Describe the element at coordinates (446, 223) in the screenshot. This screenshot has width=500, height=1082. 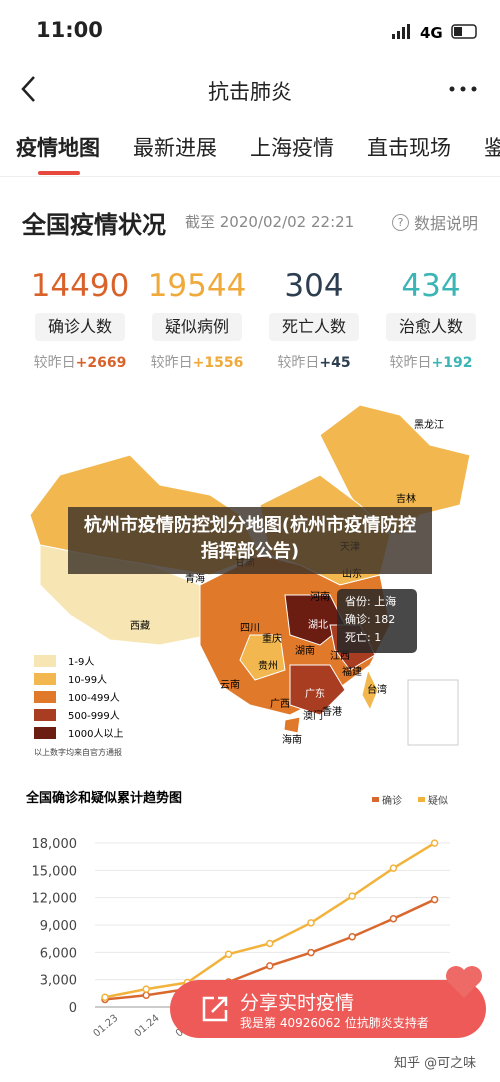
I see `help-text: 数据说明` at that location.